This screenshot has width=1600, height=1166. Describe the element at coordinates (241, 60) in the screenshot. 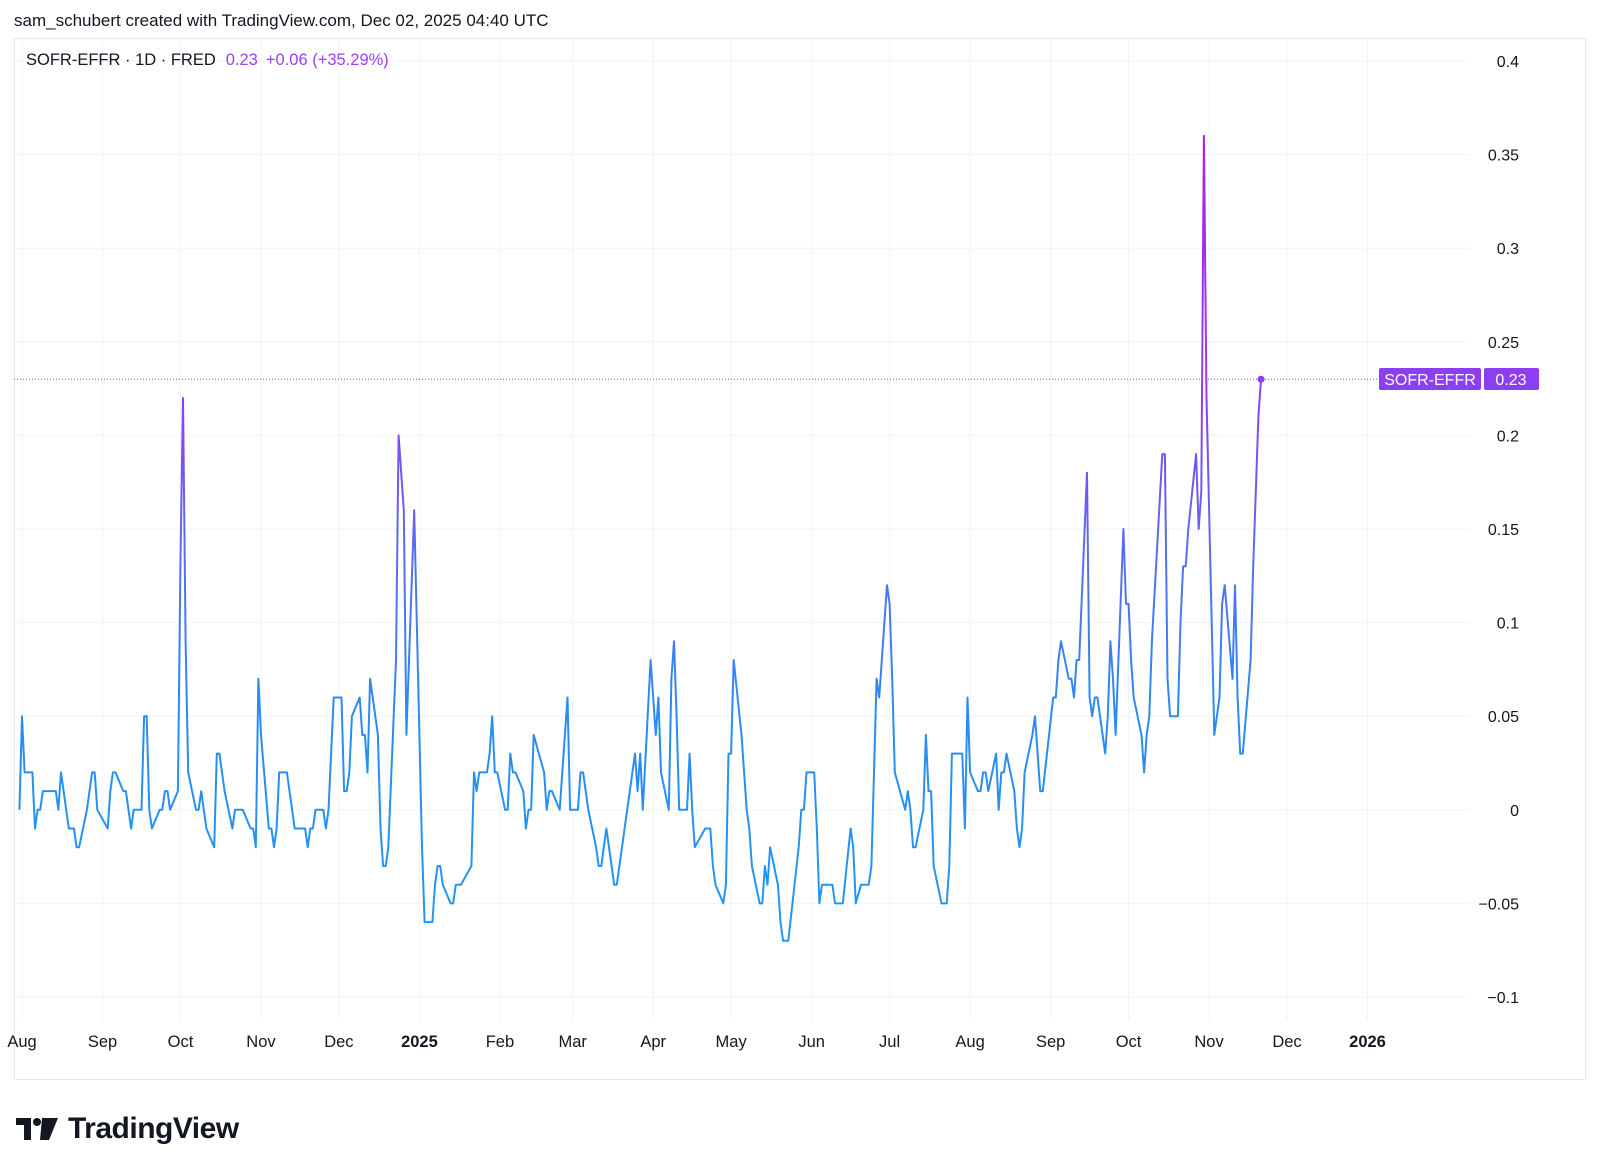

I see `legend-value: 0.23` at that location.